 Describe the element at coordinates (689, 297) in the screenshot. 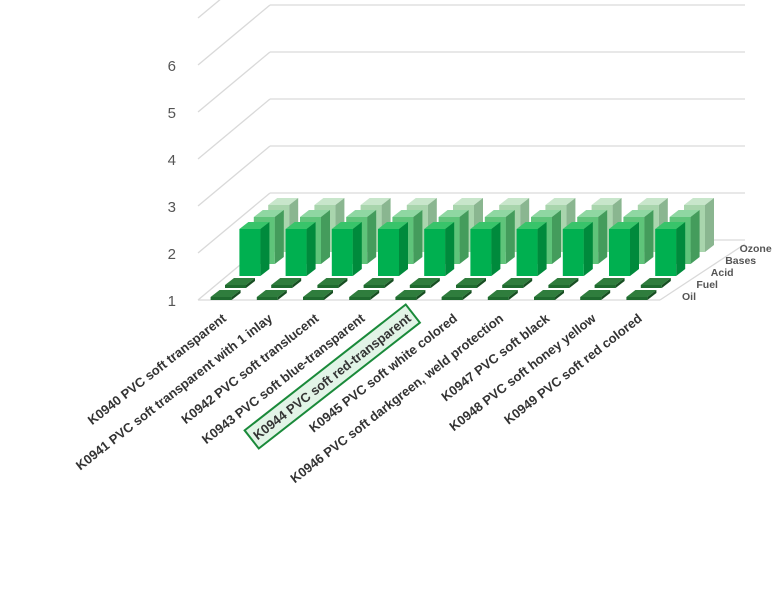

I see `series-label: Oil` at that location.